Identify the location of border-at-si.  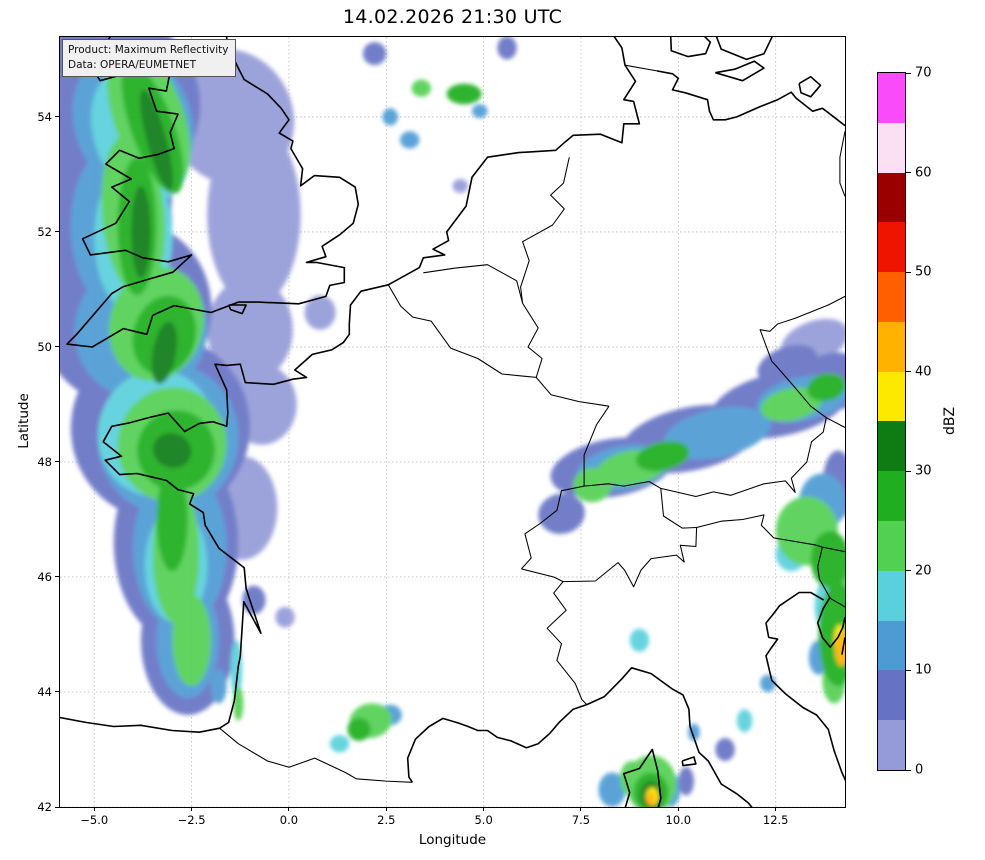
(833, 549).